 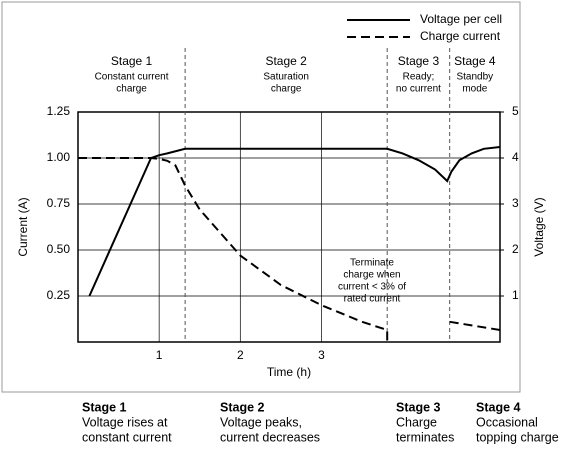 I want to click on caption-line: Voltage rises at, so click(x=125, y=422).